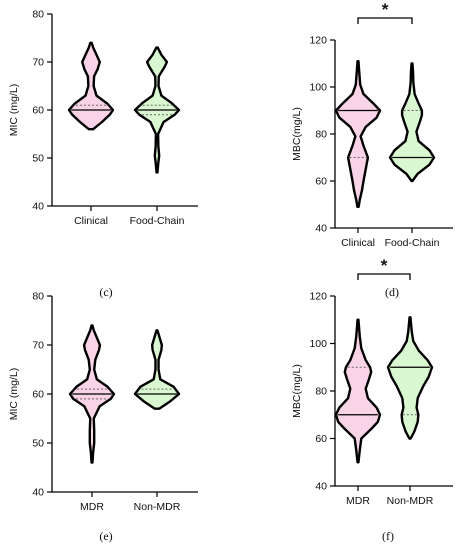 The width and height of the screenshot is (458, 550). Describe the element at coordinates (392, 292) in the screenshot. I see `panel-letter: (d)` at that location.